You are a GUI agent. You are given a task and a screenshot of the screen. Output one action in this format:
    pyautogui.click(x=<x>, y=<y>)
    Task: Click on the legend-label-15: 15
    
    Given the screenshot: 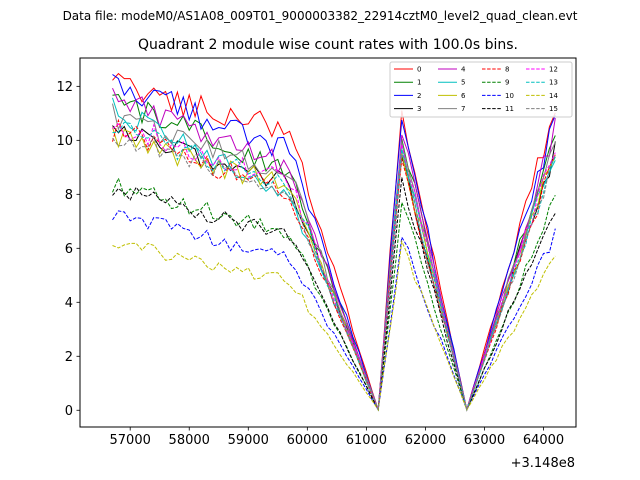 What is the action you would take?
    pyautogui.click(x=553, y=109)
    